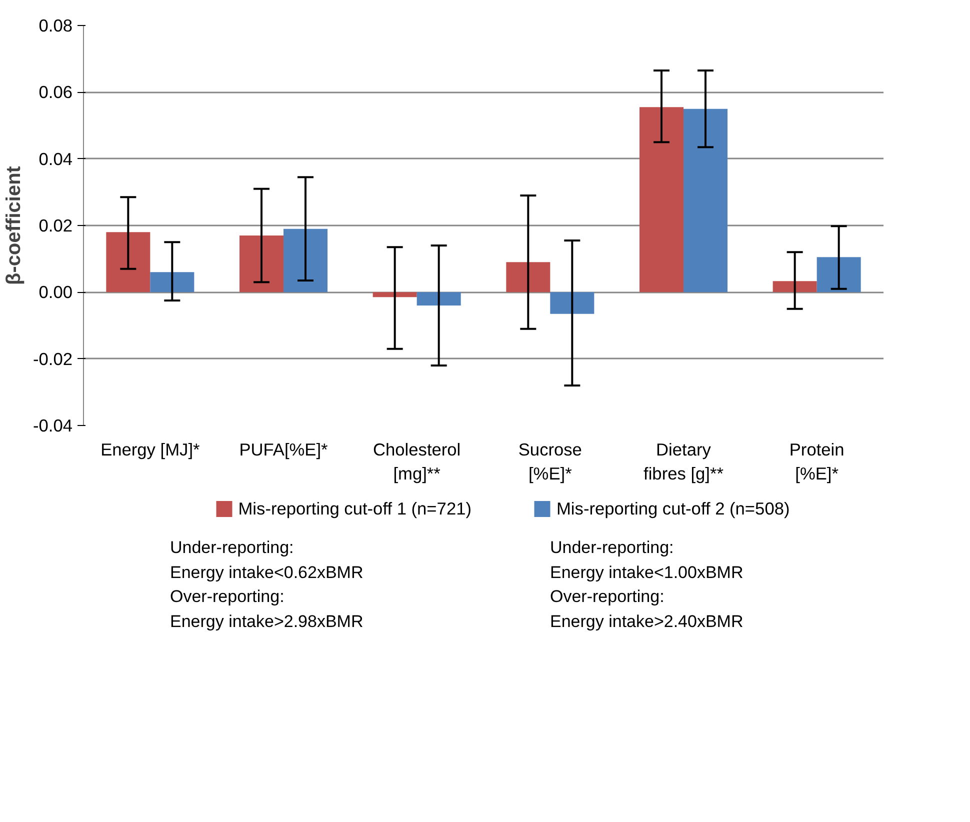 This screenshot has height=822, width=970. What do you see at coordinates (55, 158) in the screenshot?
I see `y-tick-label: 0.04` at bounding box center [55, 158].